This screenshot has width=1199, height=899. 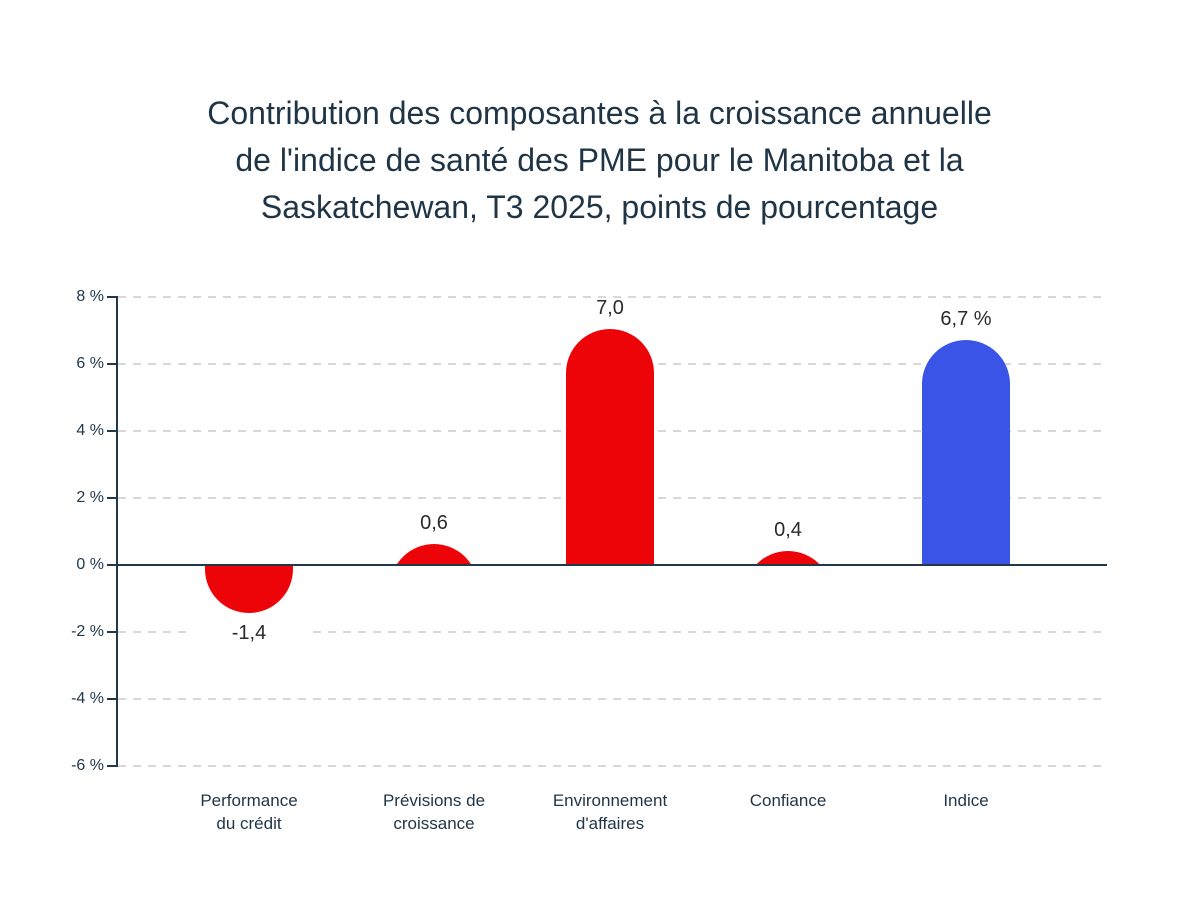 What do you see at coordinates (610, 823) in the screenshot?
I see `category-label-line: d'affaires` at bounding box center [610, 823].